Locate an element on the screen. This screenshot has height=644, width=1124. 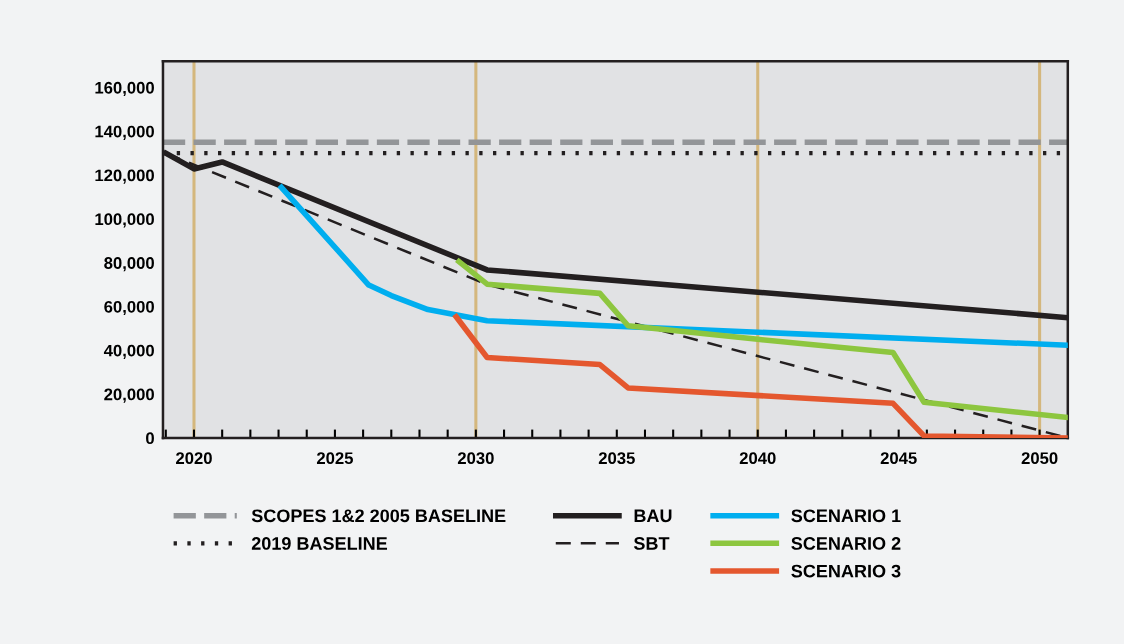
x-tick-label: 2045 is located at coordinates (898, 458).